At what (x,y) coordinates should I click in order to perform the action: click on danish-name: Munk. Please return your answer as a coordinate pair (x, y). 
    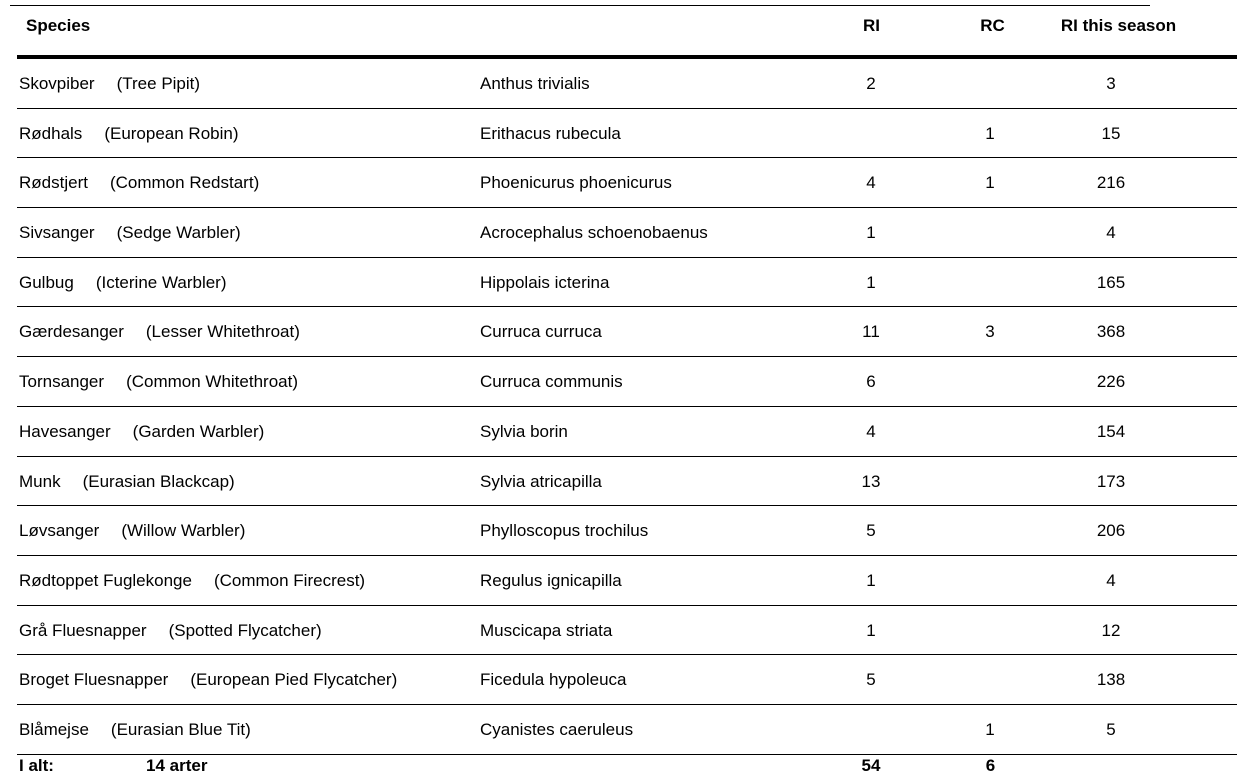
    Looking at the image, I should click on (40, 481).